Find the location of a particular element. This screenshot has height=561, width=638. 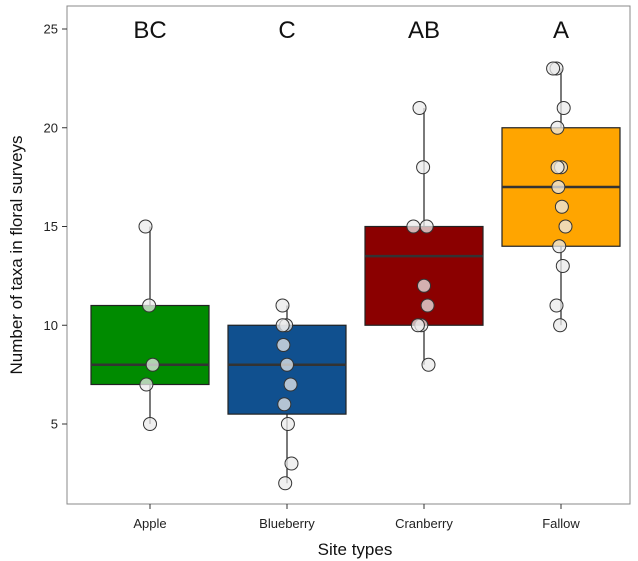

x-tick-label-fallow: Fallow is located at coordinates (561, 523).